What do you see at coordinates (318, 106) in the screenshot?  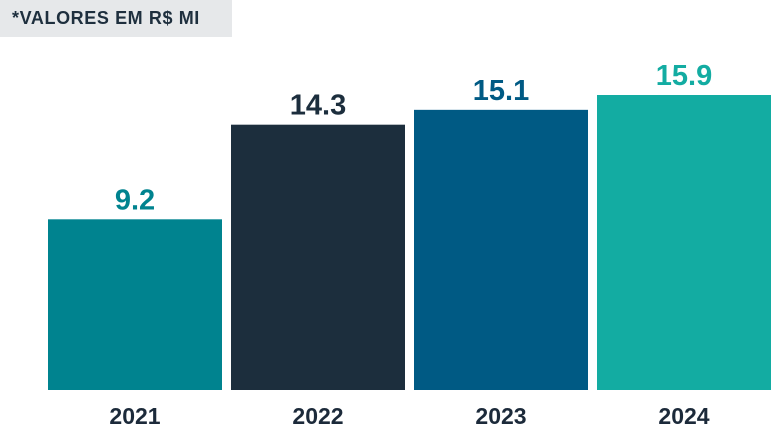 I see `value-label-2022: 14.3` at bounding box center [318, 106].